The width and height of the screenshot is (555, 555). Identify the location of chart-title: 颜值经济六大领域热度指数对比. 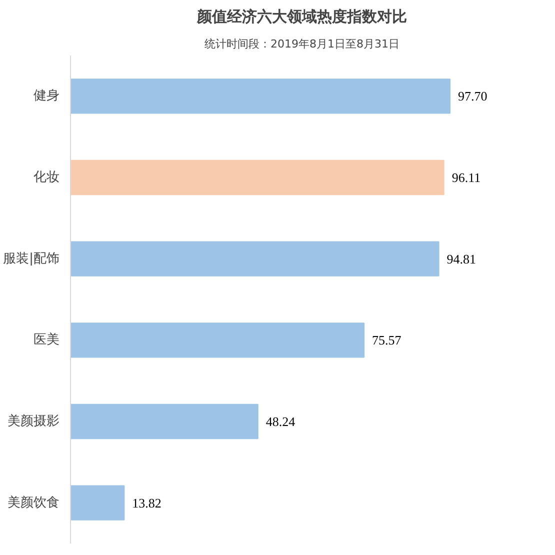
(301, 17).